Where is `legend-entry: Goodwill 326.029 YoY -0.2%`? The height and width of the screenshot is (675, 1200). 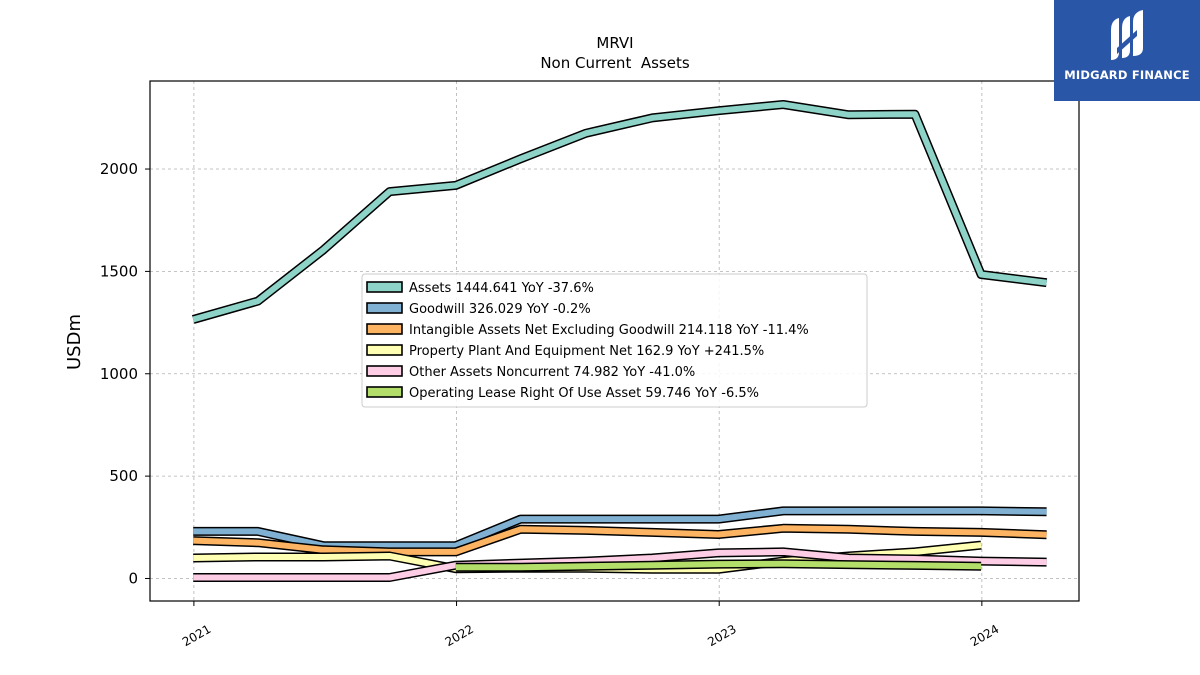 legend-entry: Goodwill 326.029 YoY -0.2% is located at coordinates (500, 309).